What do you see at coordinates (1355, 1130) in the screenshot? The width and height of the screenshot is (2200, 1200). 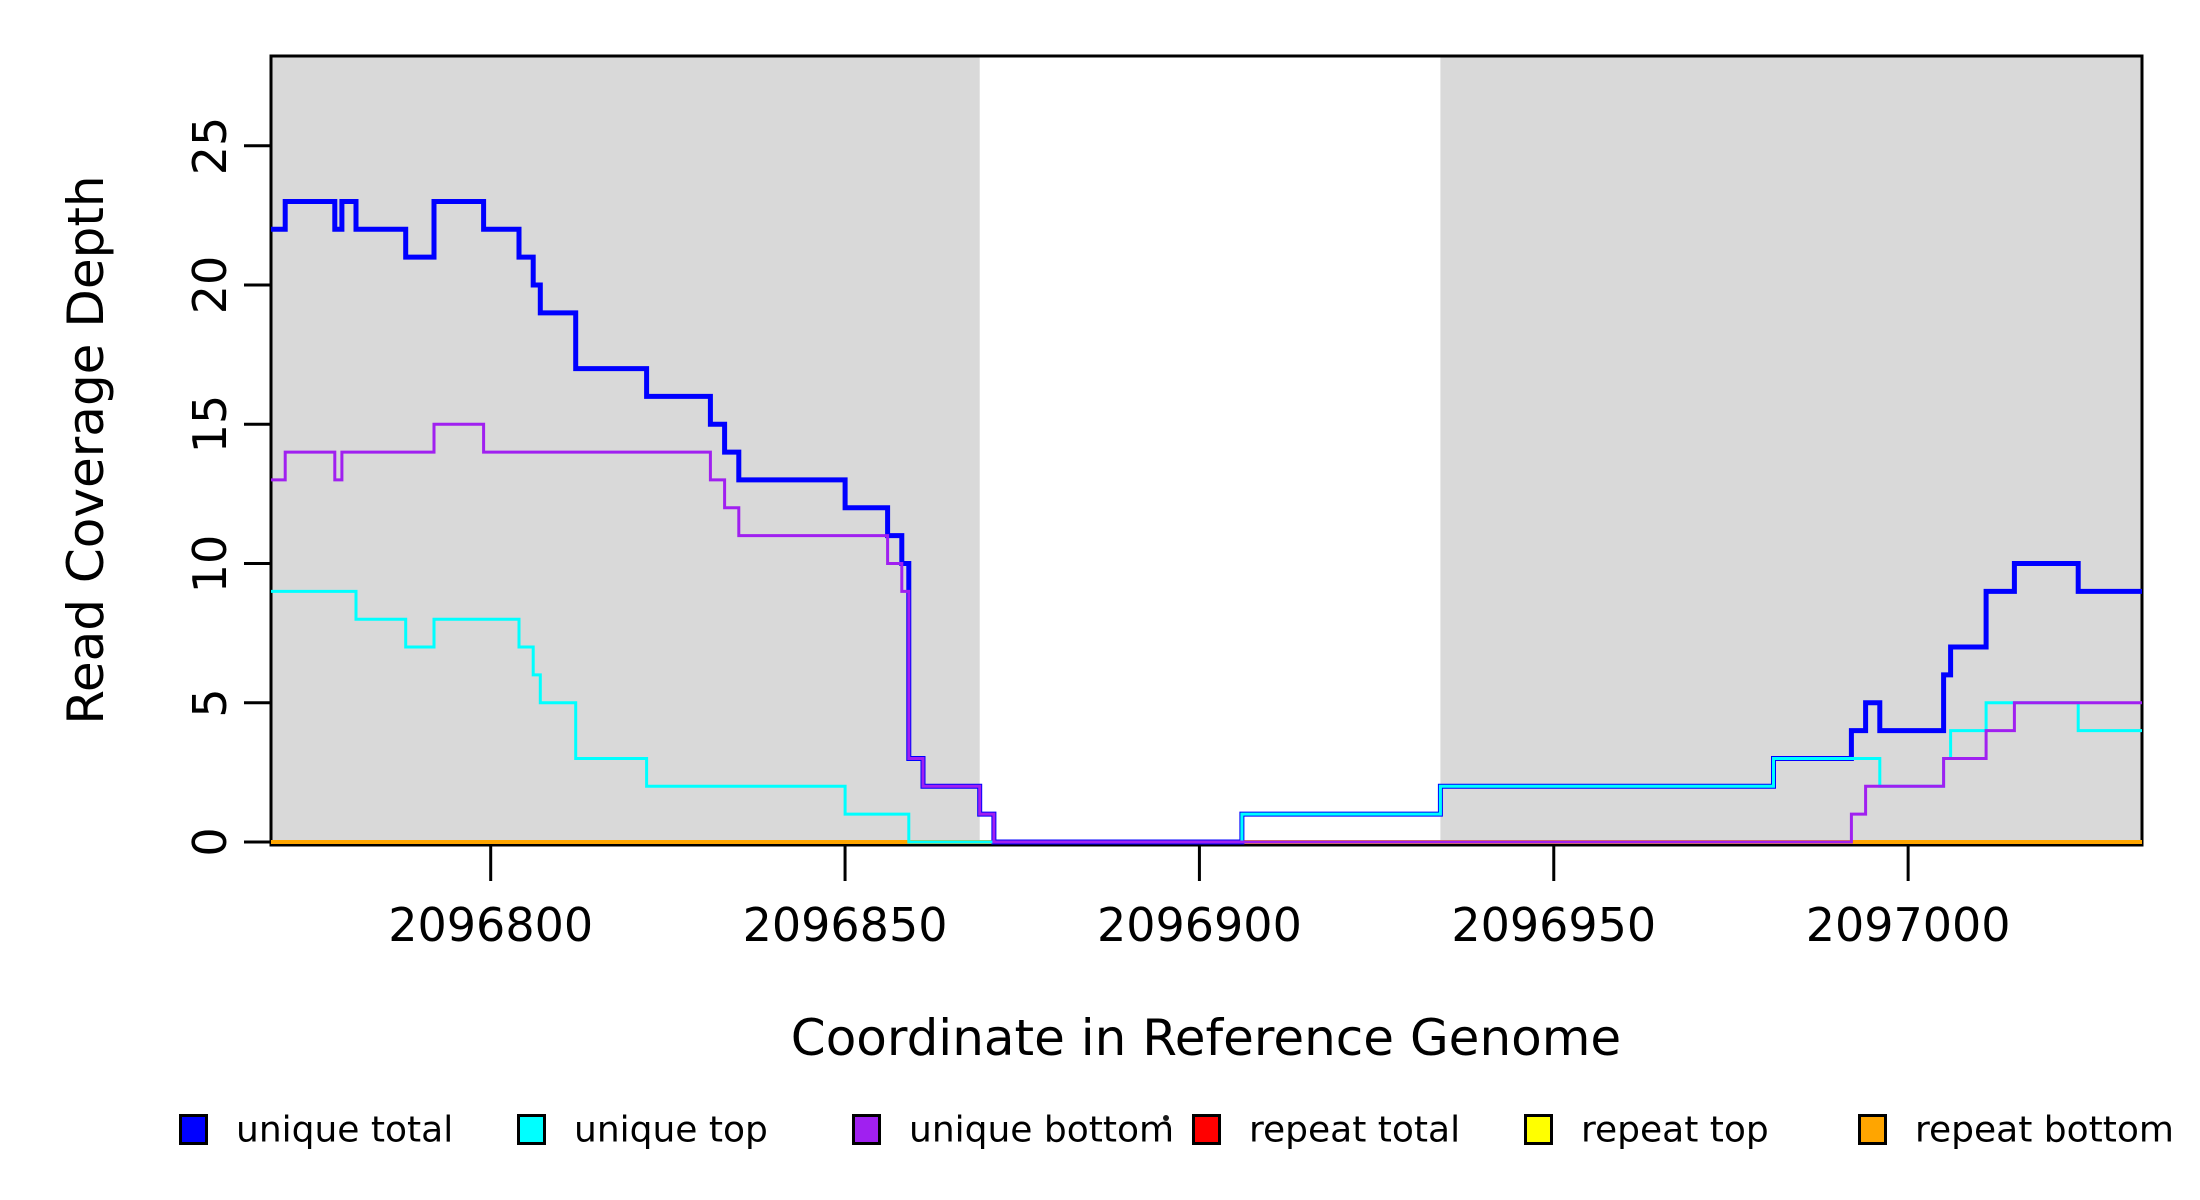 I see `legend-label: repeat total` at bounding box center [1355, 1130].